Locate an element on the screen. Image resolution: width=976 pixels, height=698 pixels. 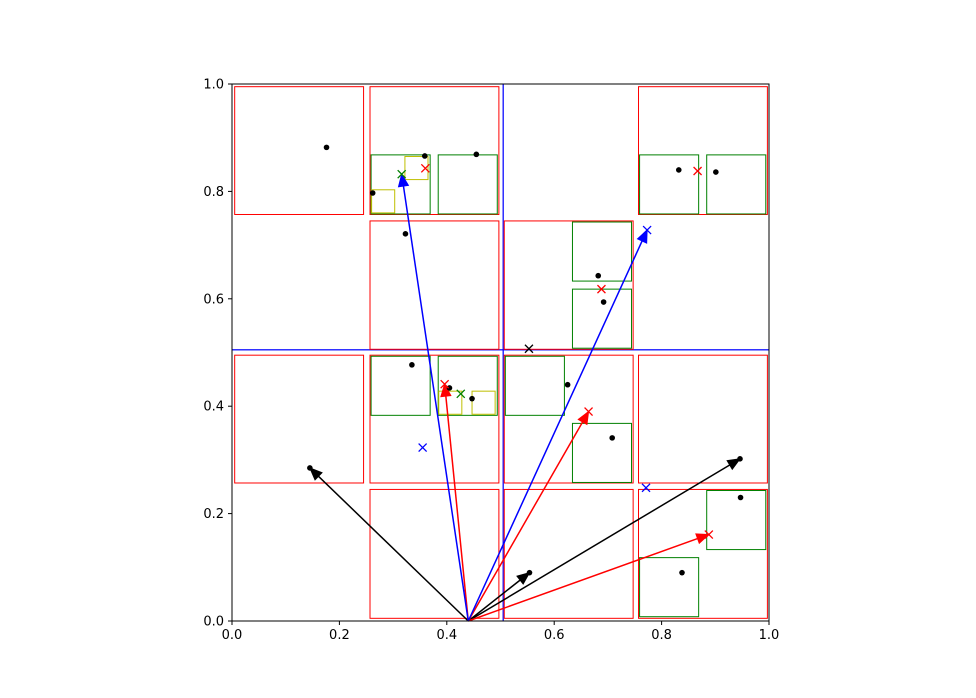
y-tick-label: 0.6 is located at coordinates (213, 299).